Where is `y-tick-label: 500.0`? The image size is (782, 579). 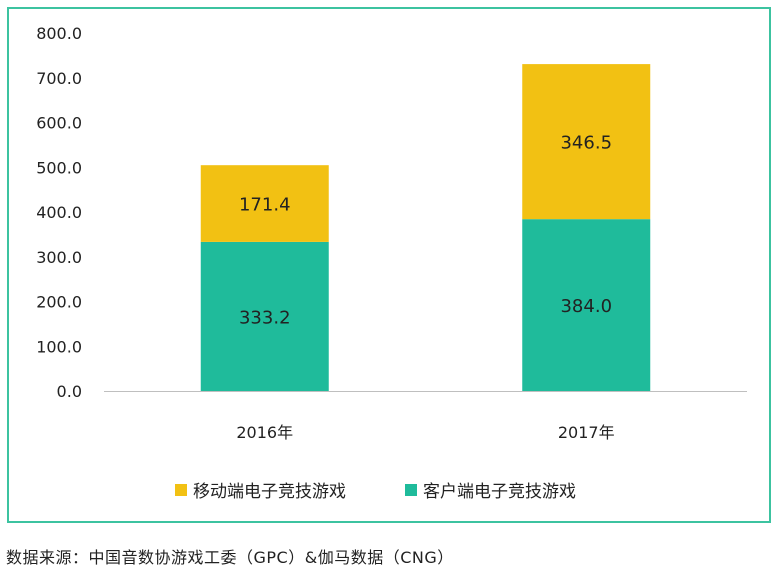
y-tick-label: 500.0 is located at coordinates (59, 167).